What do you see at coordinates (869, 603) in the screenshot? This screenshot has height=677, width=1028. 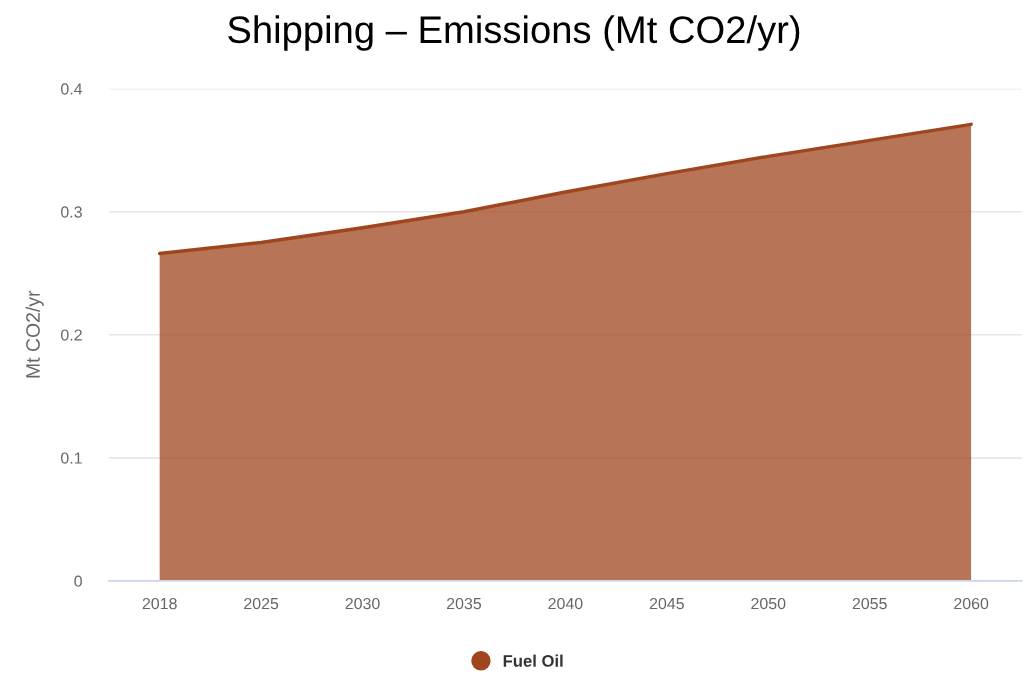 I see `x-tick-label: 2055` at bounding box center [869, 603].